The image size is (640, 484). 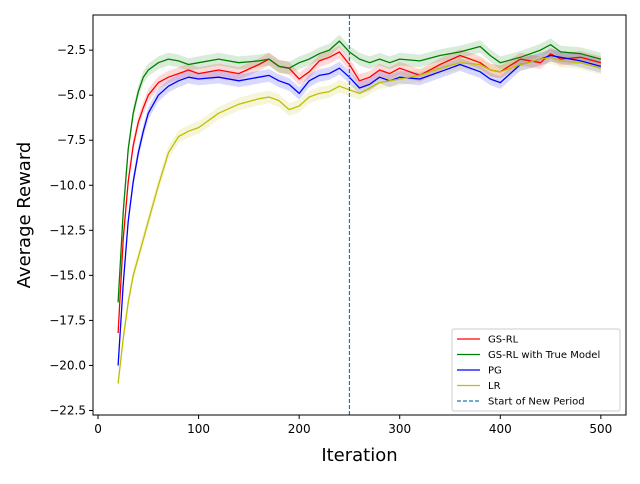 I want to click on x-tick-label: 100, so click(x=198, y=429).